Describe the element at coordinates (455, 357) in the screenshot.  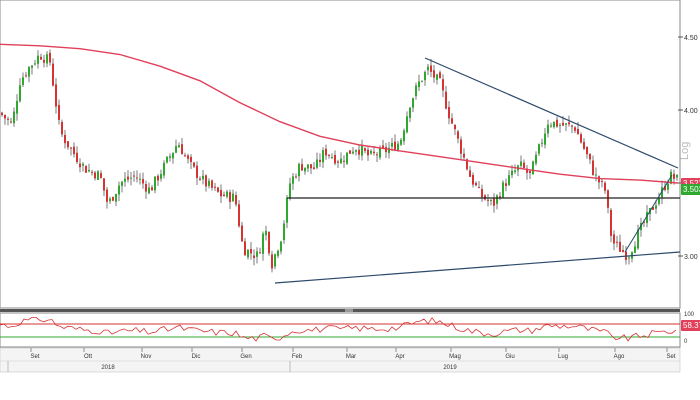
I see `month-label: Mag` at that location.